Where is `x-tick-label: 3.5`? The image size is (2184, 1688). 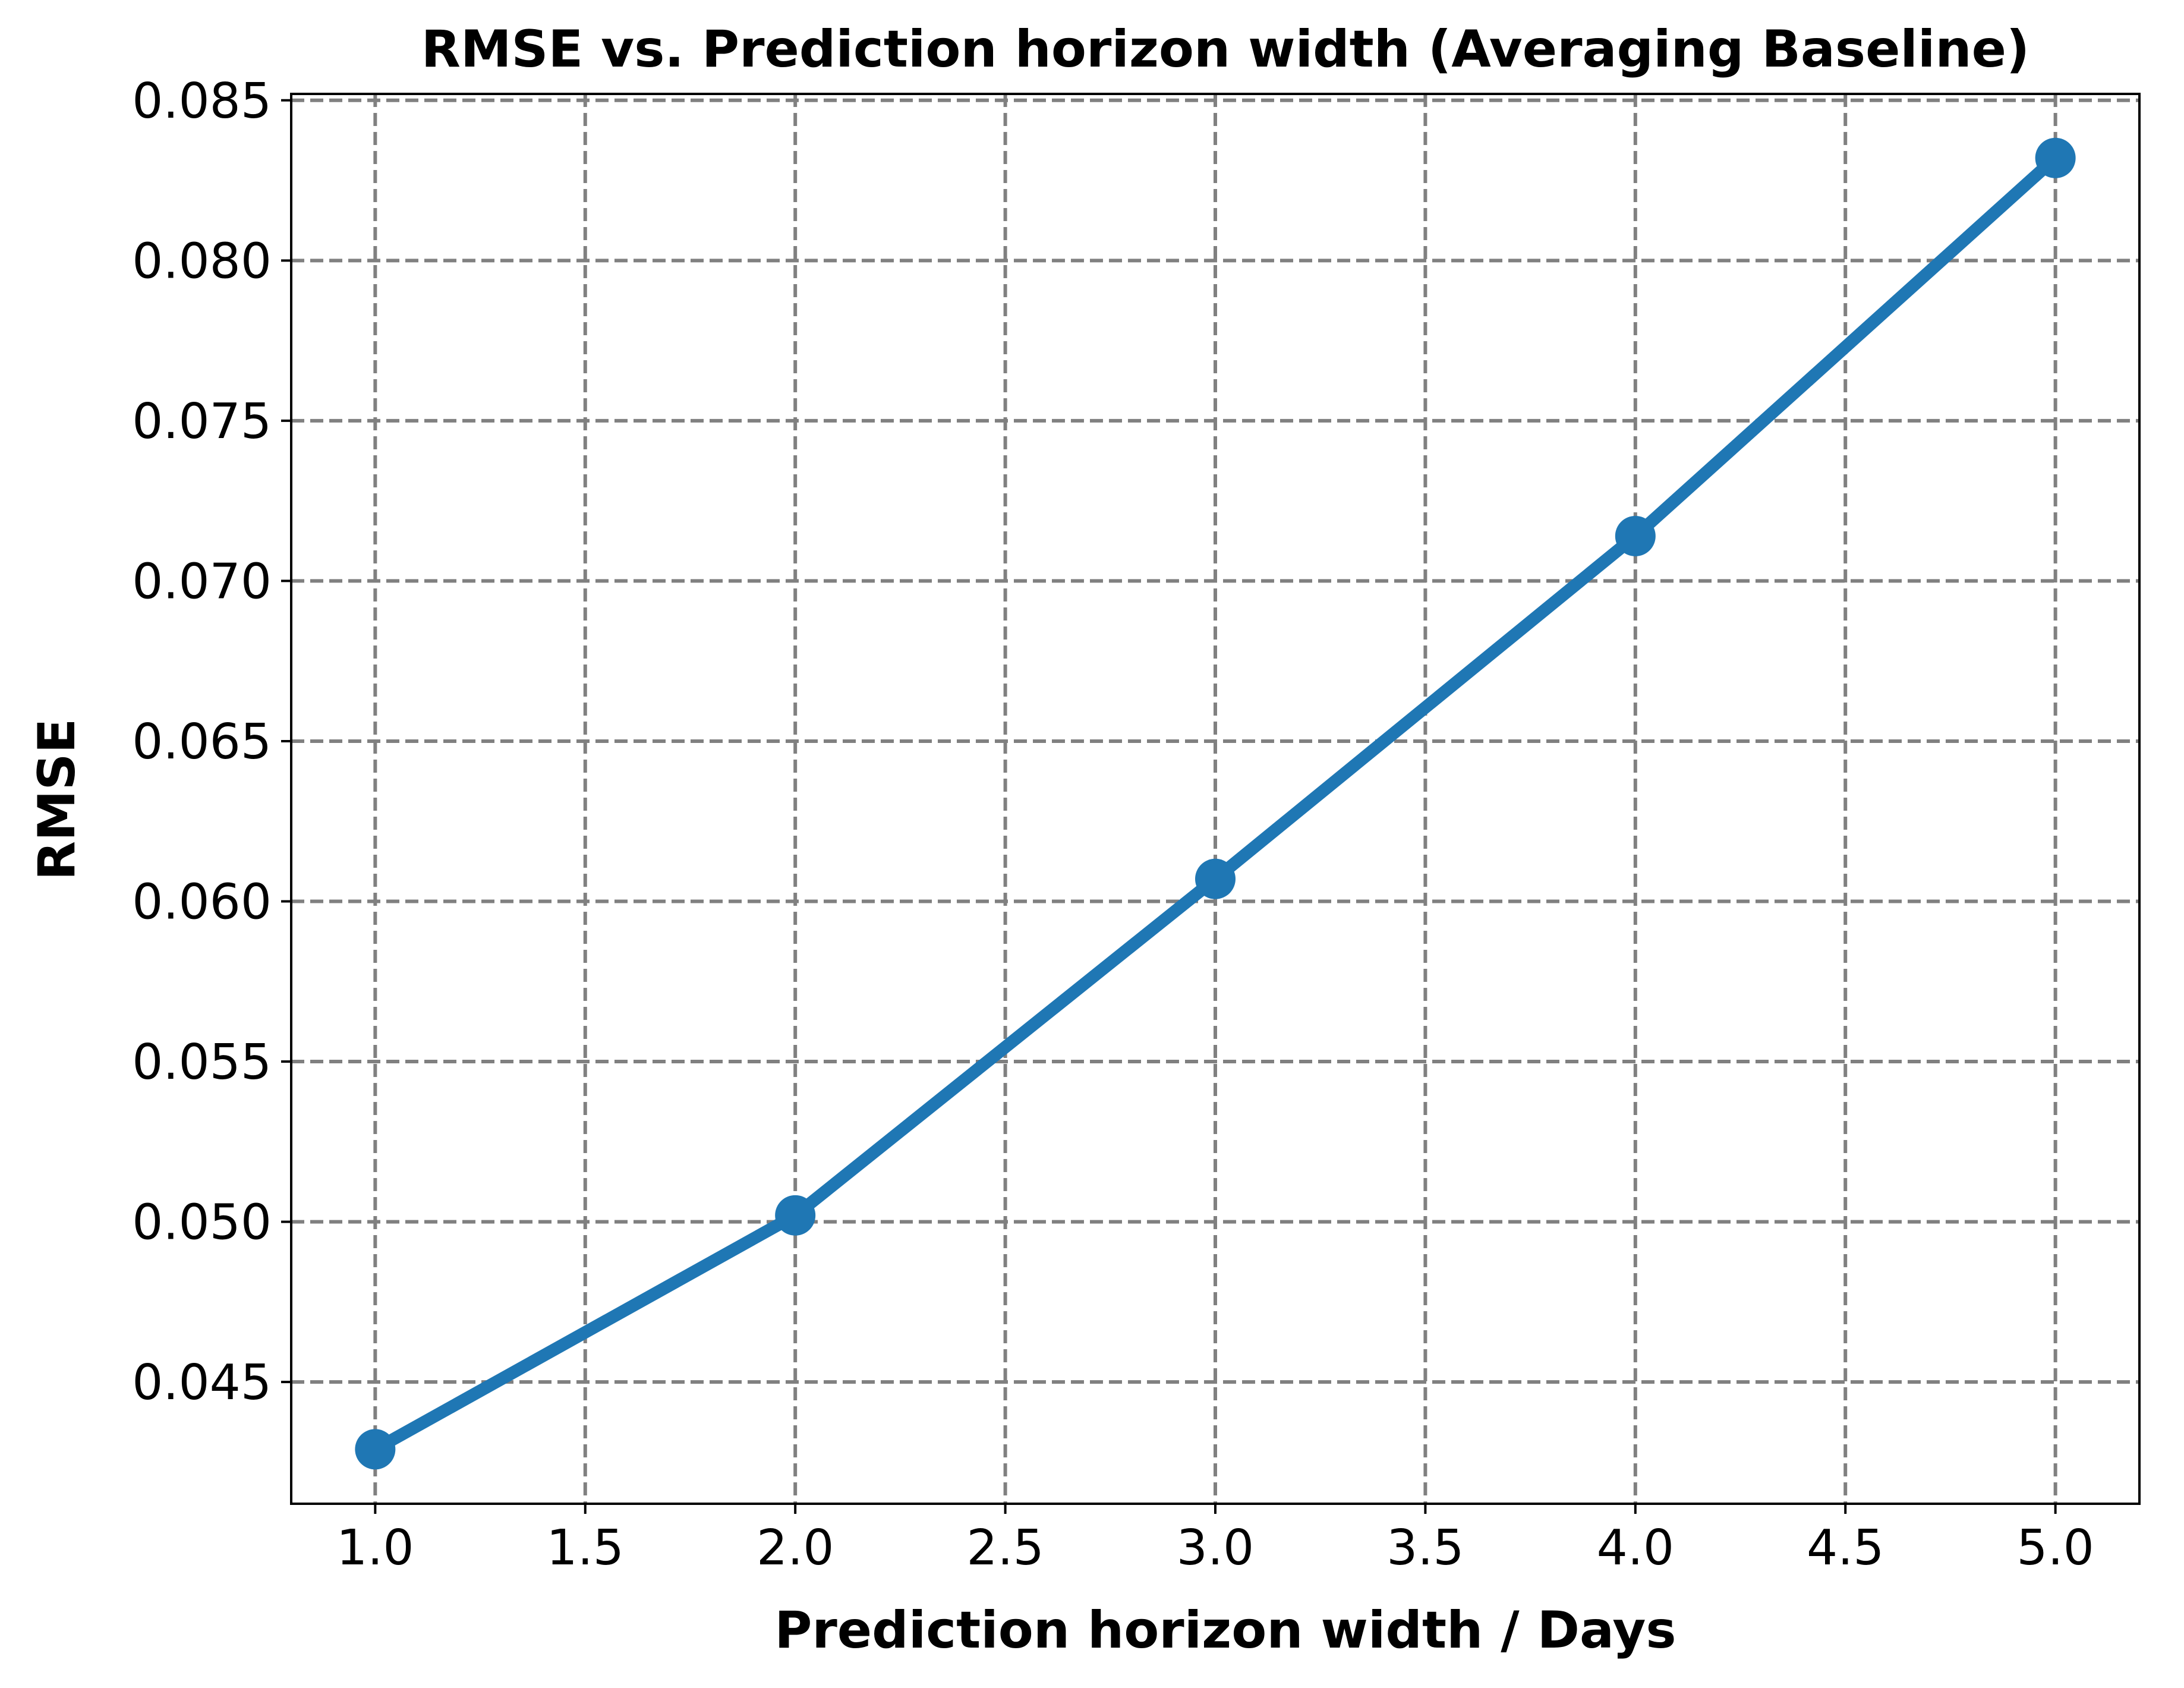 x-tick-label: 3.5 is located at coordinates (1425, 1548).